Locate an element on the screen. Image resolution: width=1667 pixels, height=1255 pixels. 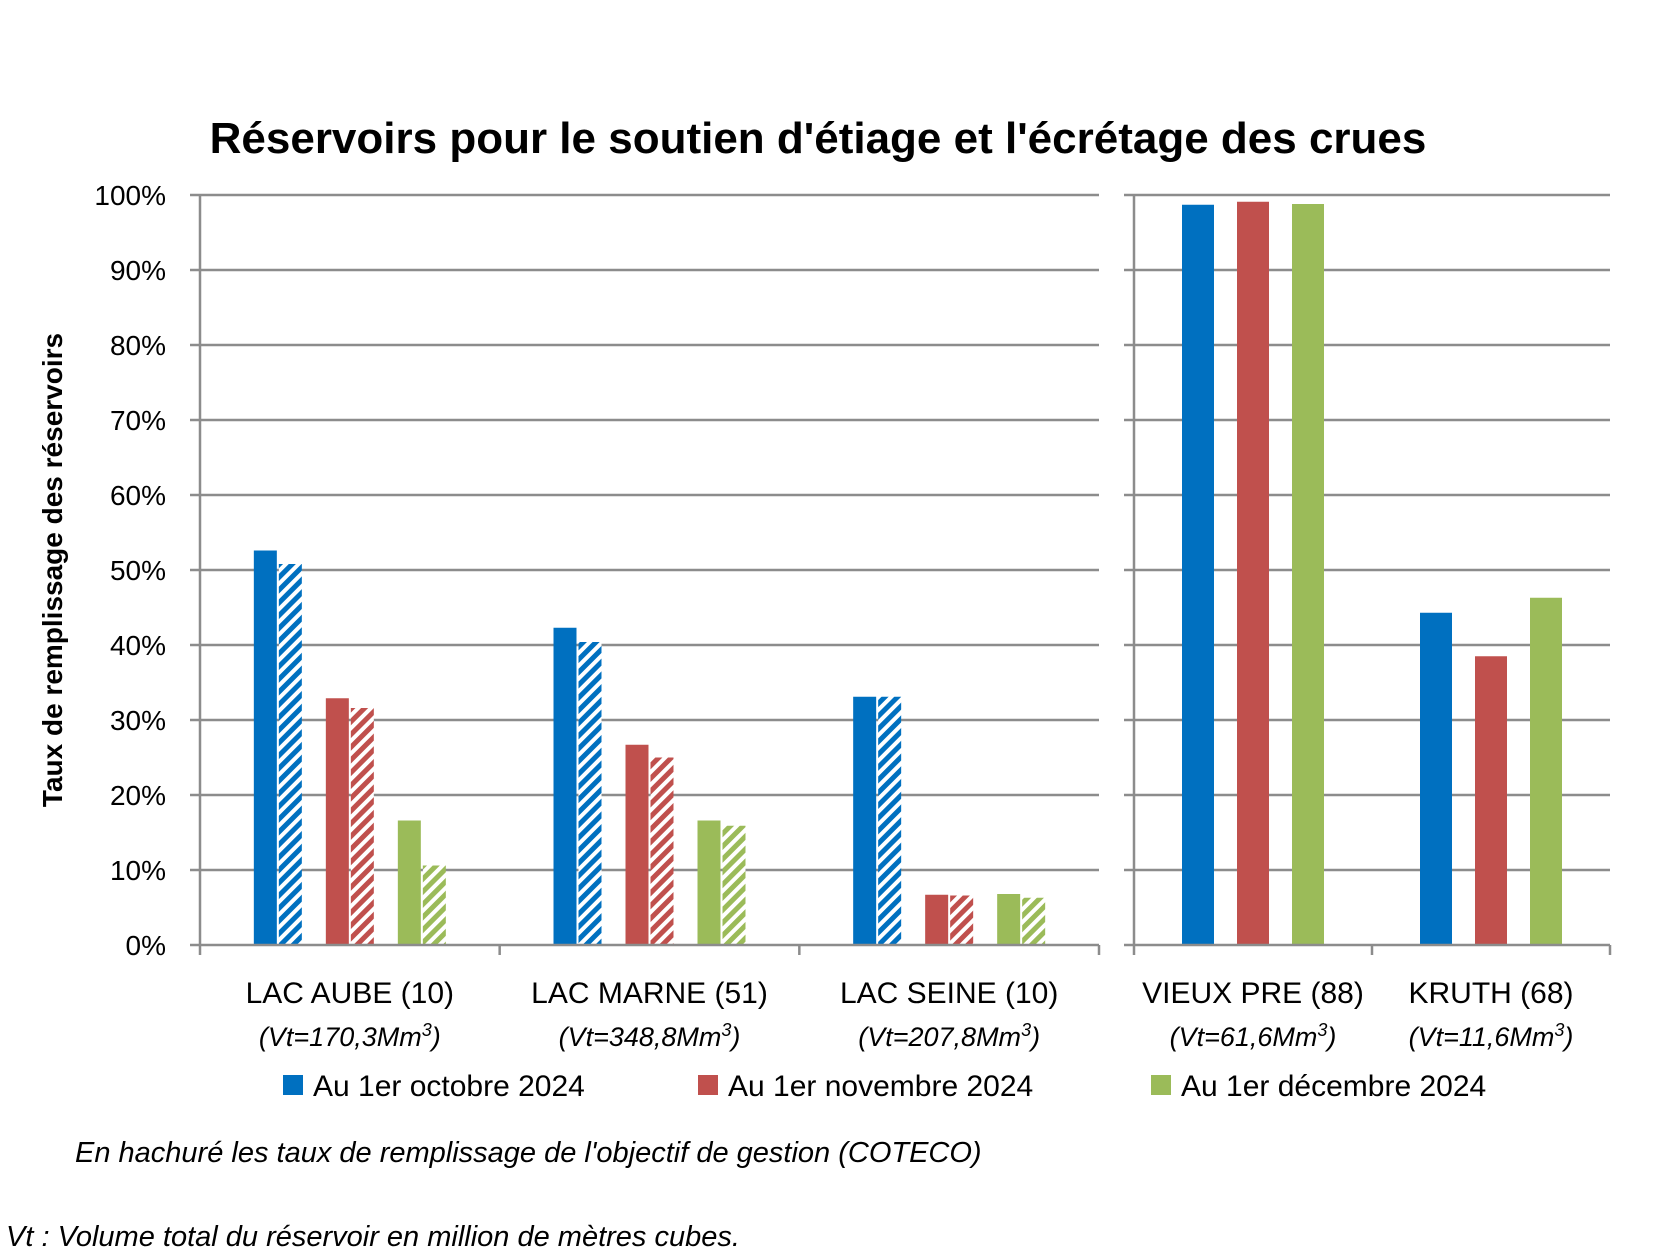
y-tick-label: 0% is located at coordinates (146, 945).